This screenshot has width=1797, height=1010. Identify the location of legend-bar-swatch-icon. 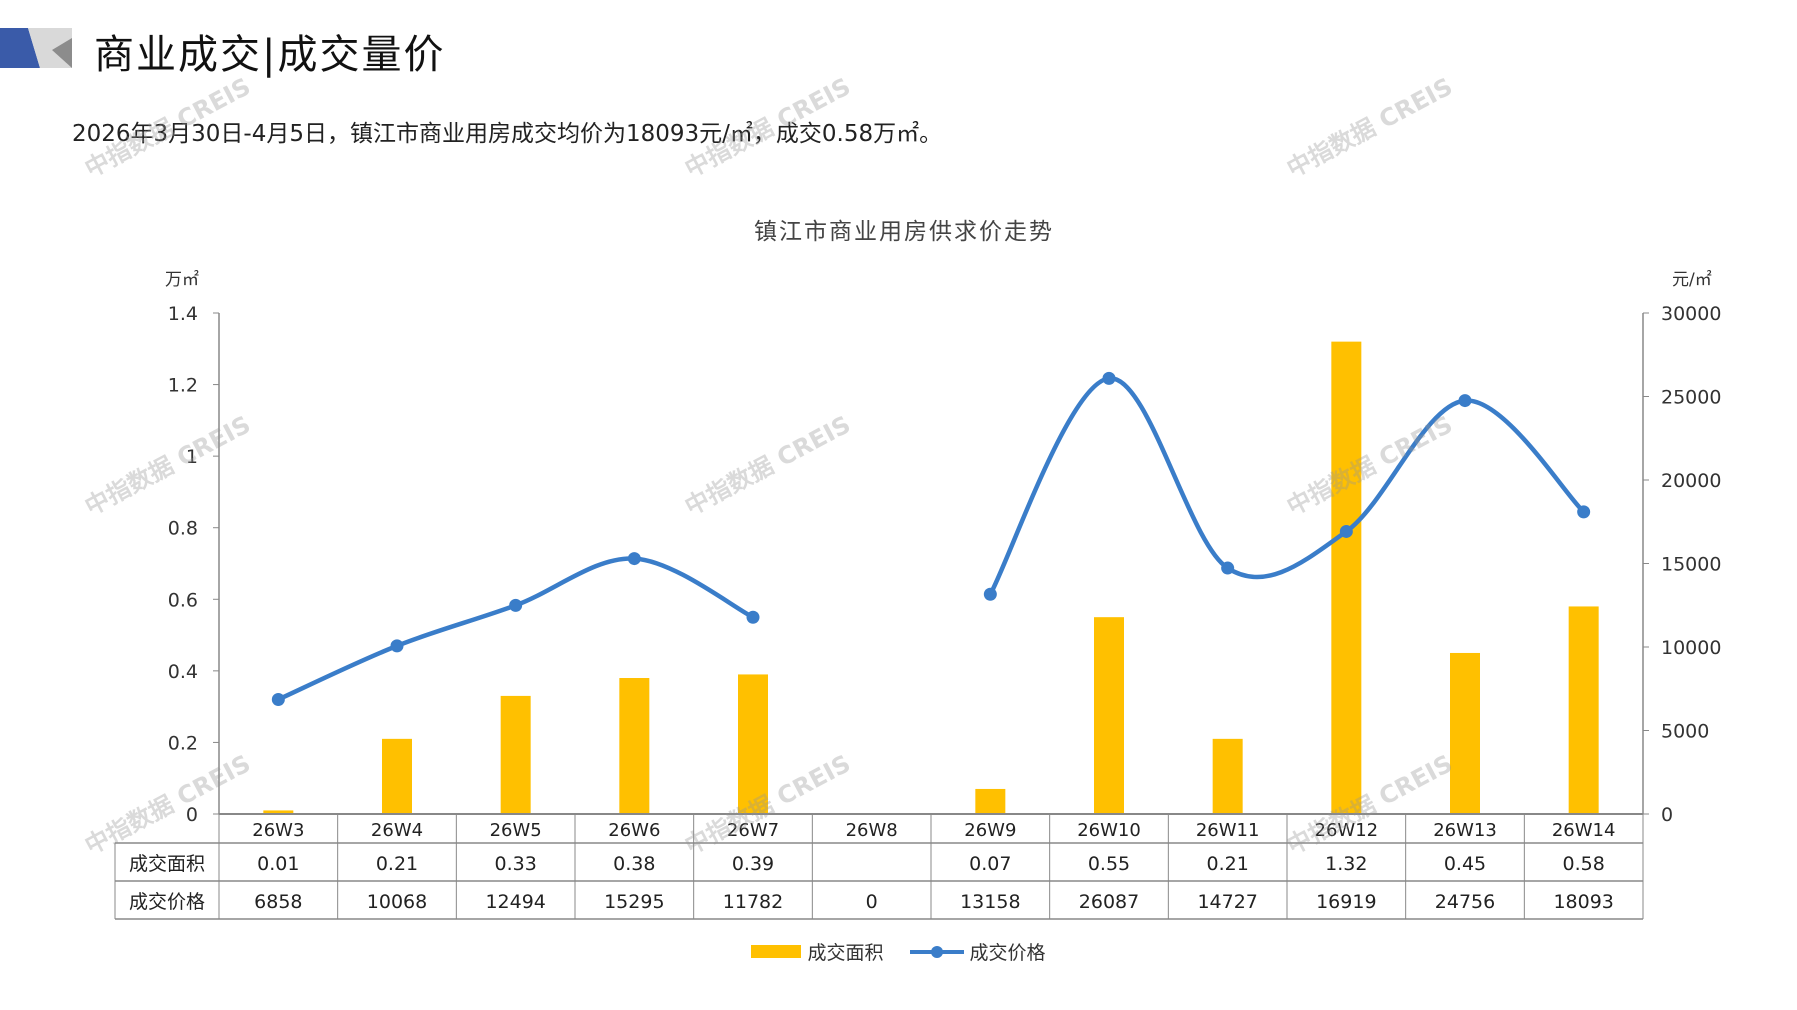
(776, 951).